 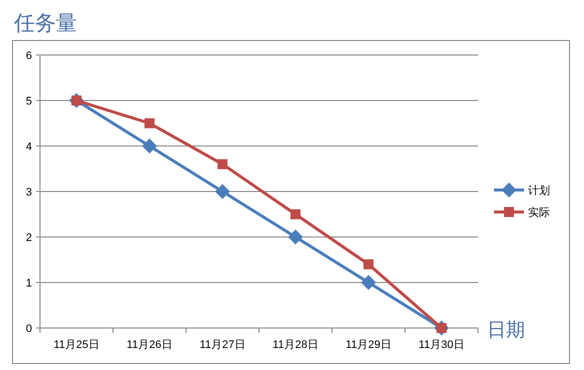 What do you see at coordinates (539, 190) in the screenshot?
I see `legend-label: 计划` at bounding box center [539, 190].